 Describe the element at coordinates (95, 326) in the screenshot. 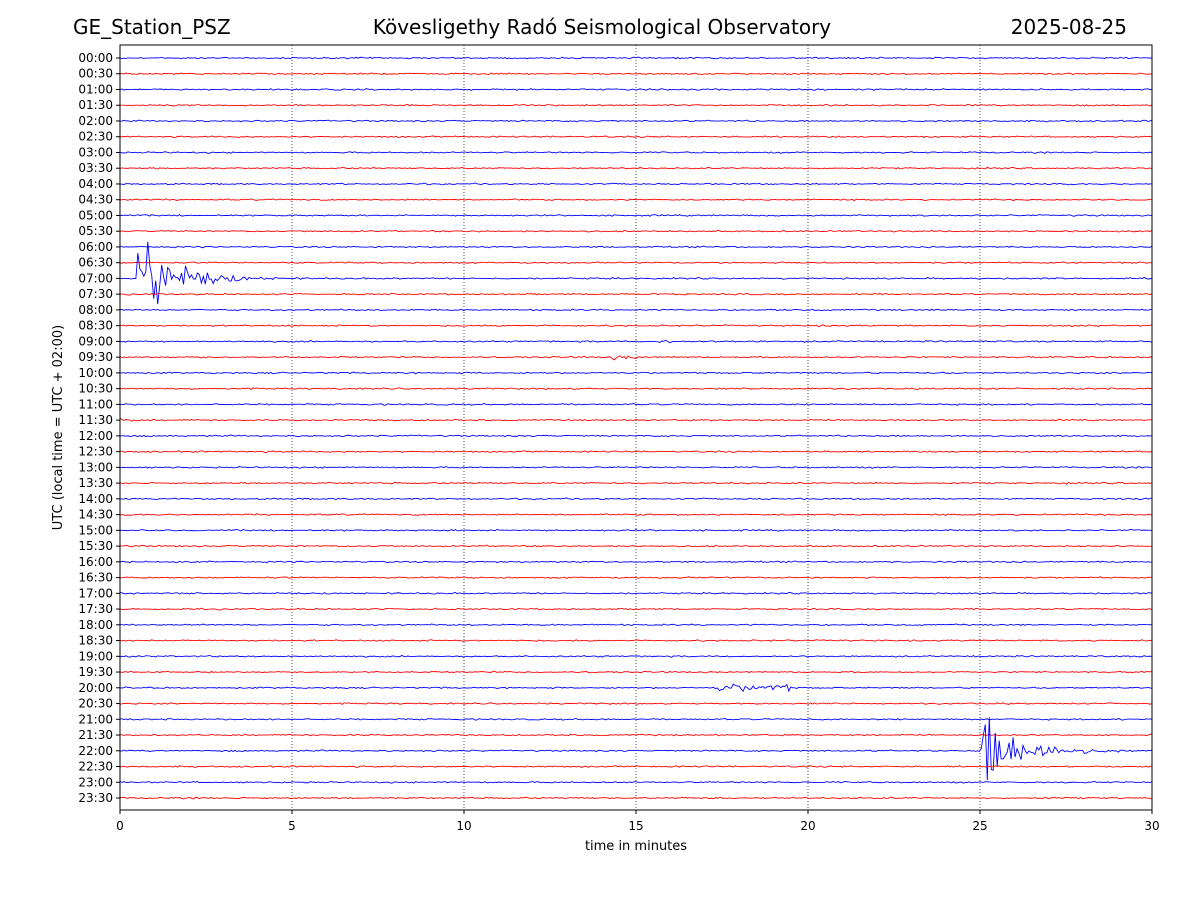

I see `y-tick-label: 08:30` at that location.